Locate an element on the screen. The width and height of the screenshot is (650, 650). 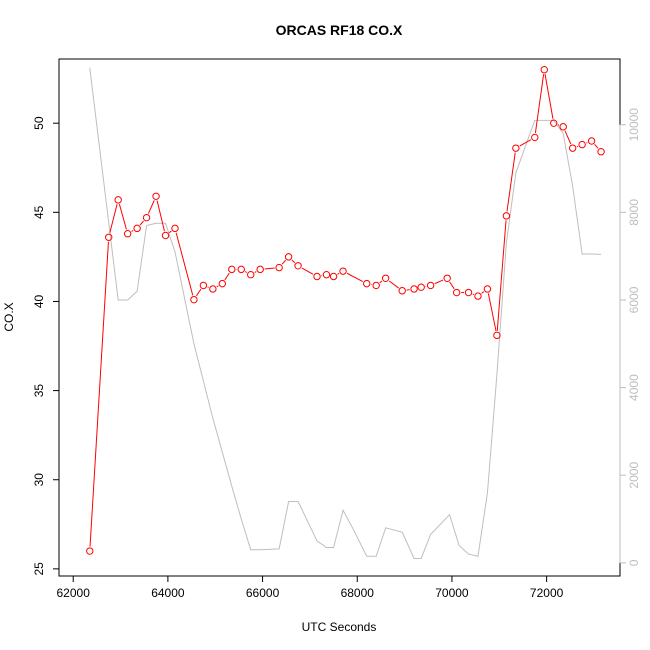
y2-tick-label: 0 is located at coordinates (634, 562).